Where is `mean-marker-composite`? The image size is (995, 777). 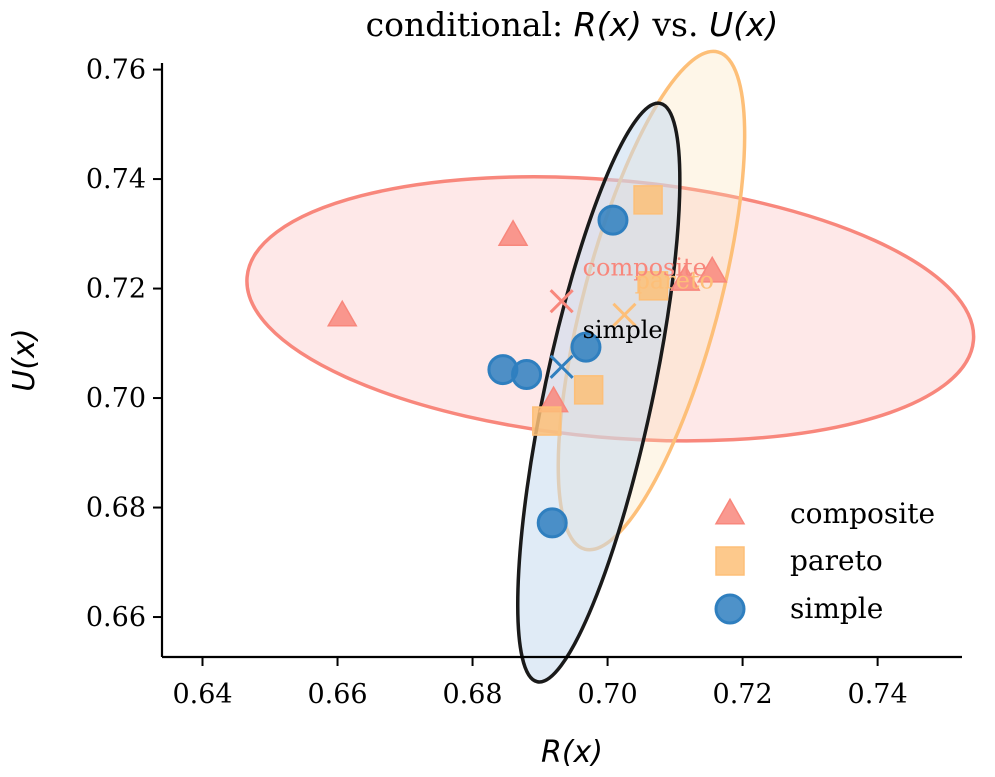 mean-marker-composite is located at coordinates (561, 301).